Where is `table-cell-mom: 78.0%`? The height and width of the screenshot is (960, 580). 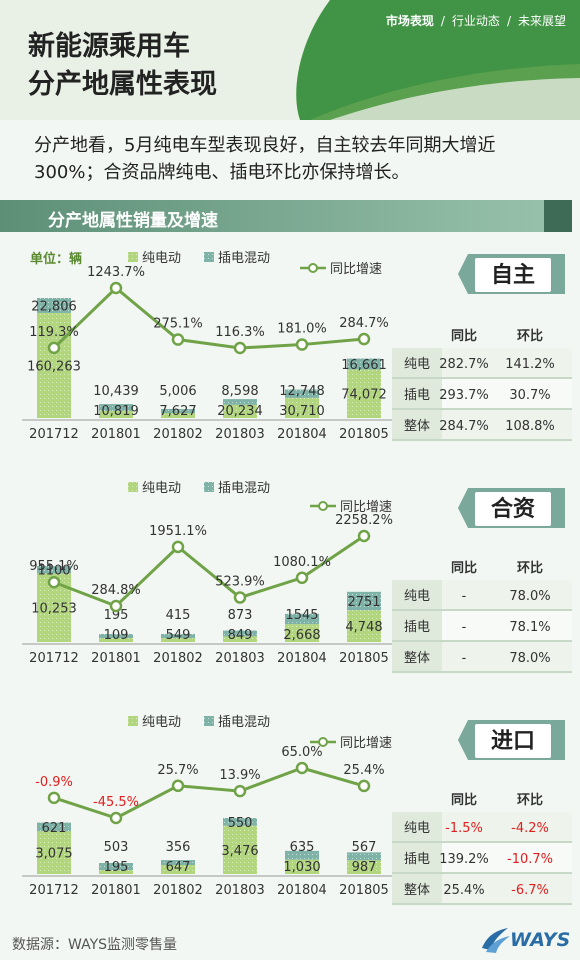 table-cell-mom: 78.0% is located at coordinates (529, 658).